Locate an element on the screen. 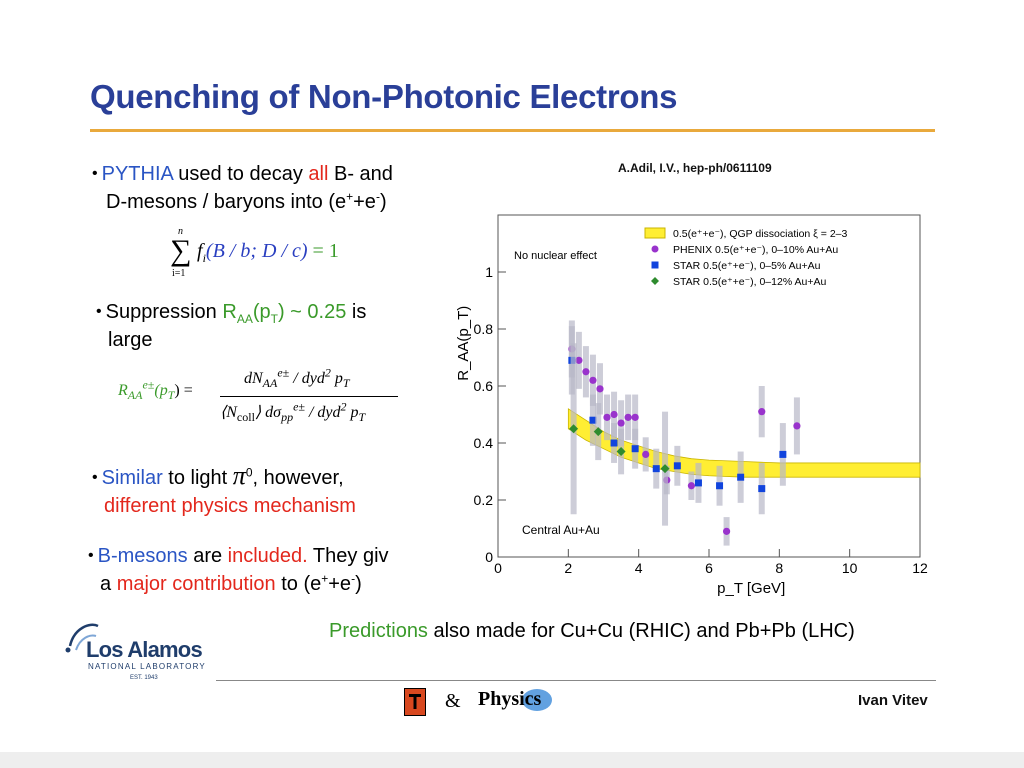  eq-text: i is located at coordinates (204, 258).